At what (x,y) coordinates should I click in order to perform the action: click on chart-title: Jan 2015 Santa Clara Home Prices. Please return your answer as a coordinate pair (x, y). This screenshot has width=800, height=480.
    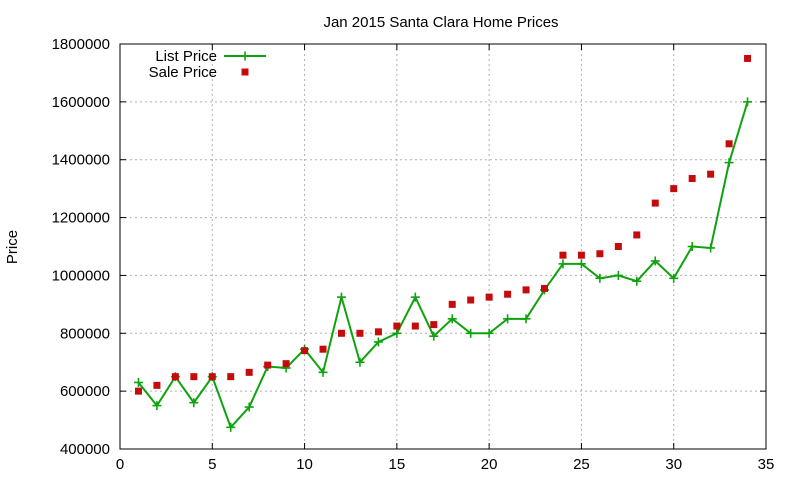
    Looking at the image, I should click on (440, 22).